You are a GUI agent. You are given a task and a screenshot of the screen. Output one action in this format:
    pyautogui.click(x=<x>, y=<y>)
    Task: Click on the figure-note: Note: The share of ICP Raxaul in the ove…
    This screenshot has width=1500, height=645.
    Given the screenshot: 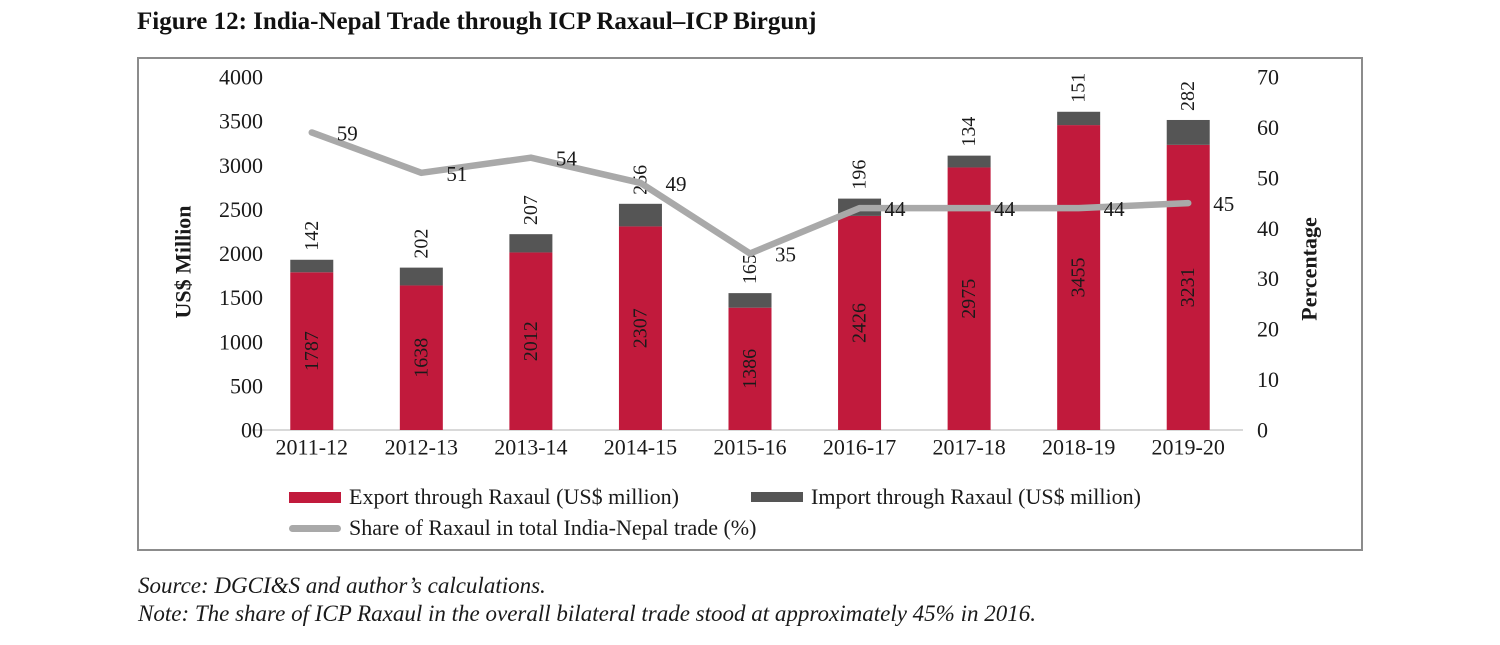 What is the action you would take?
    pyautogui.click(x=587, y=613)
    